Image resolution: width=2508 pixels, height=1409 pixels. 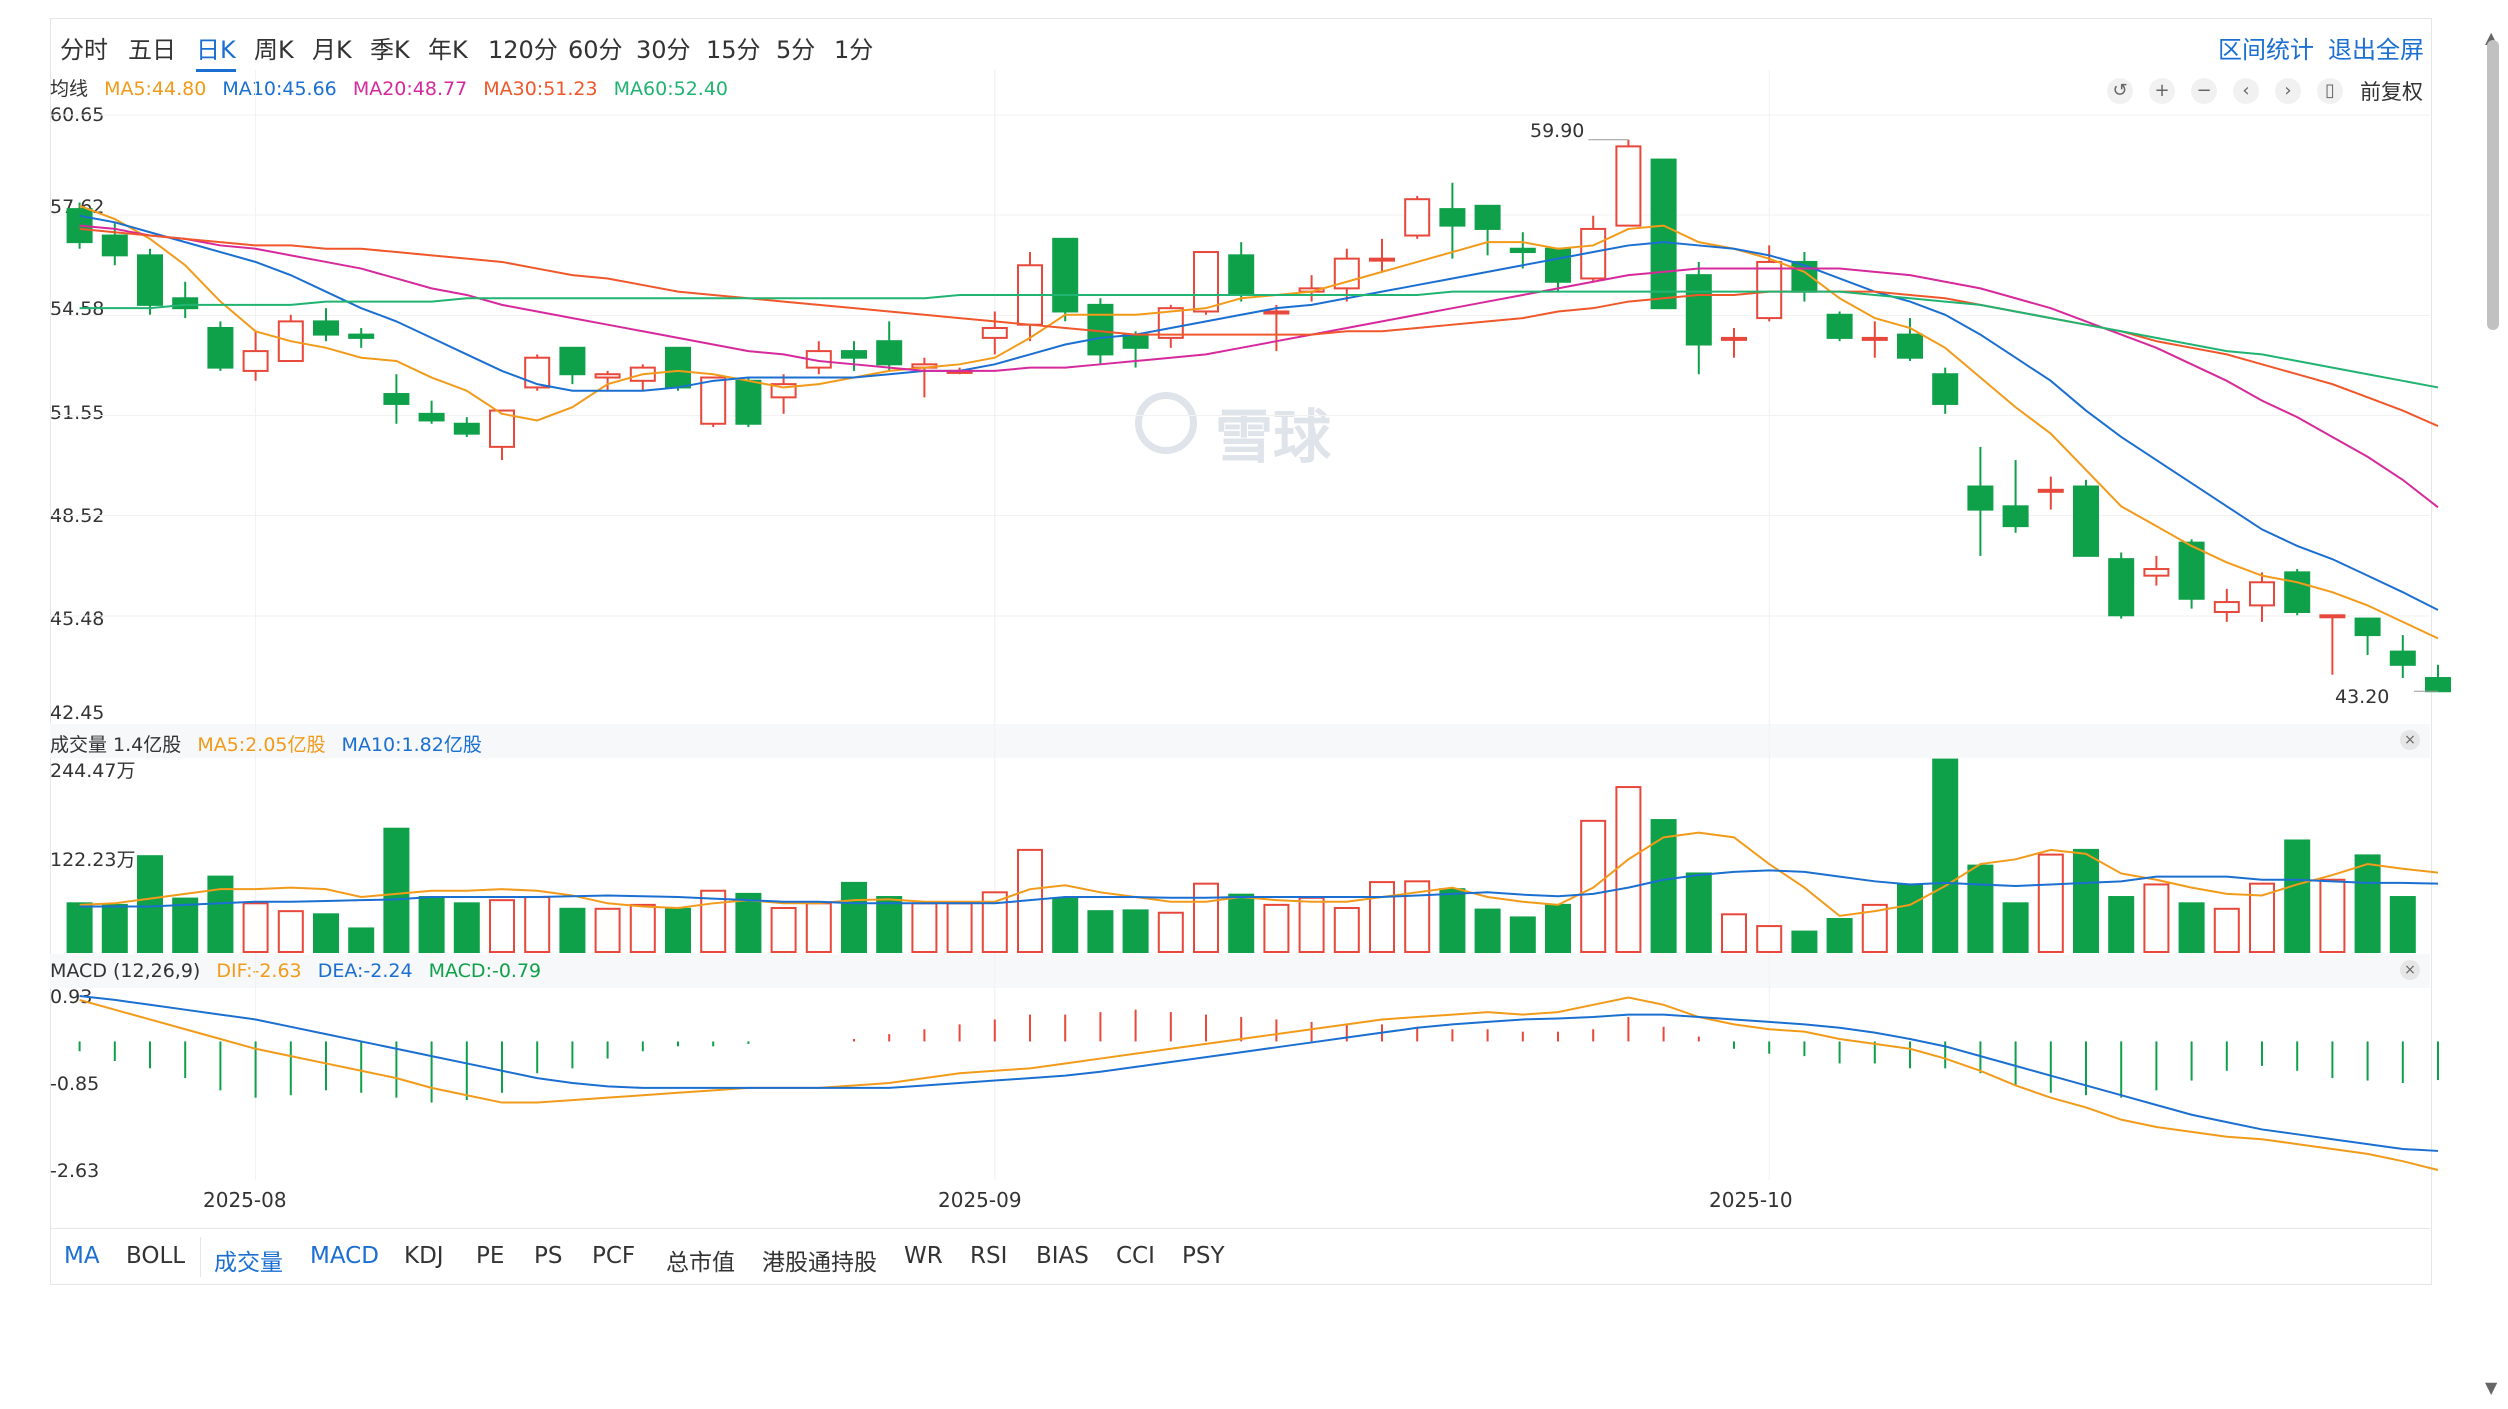 I want to click on scrollbar-thumb, so click(x=2493, y=185).